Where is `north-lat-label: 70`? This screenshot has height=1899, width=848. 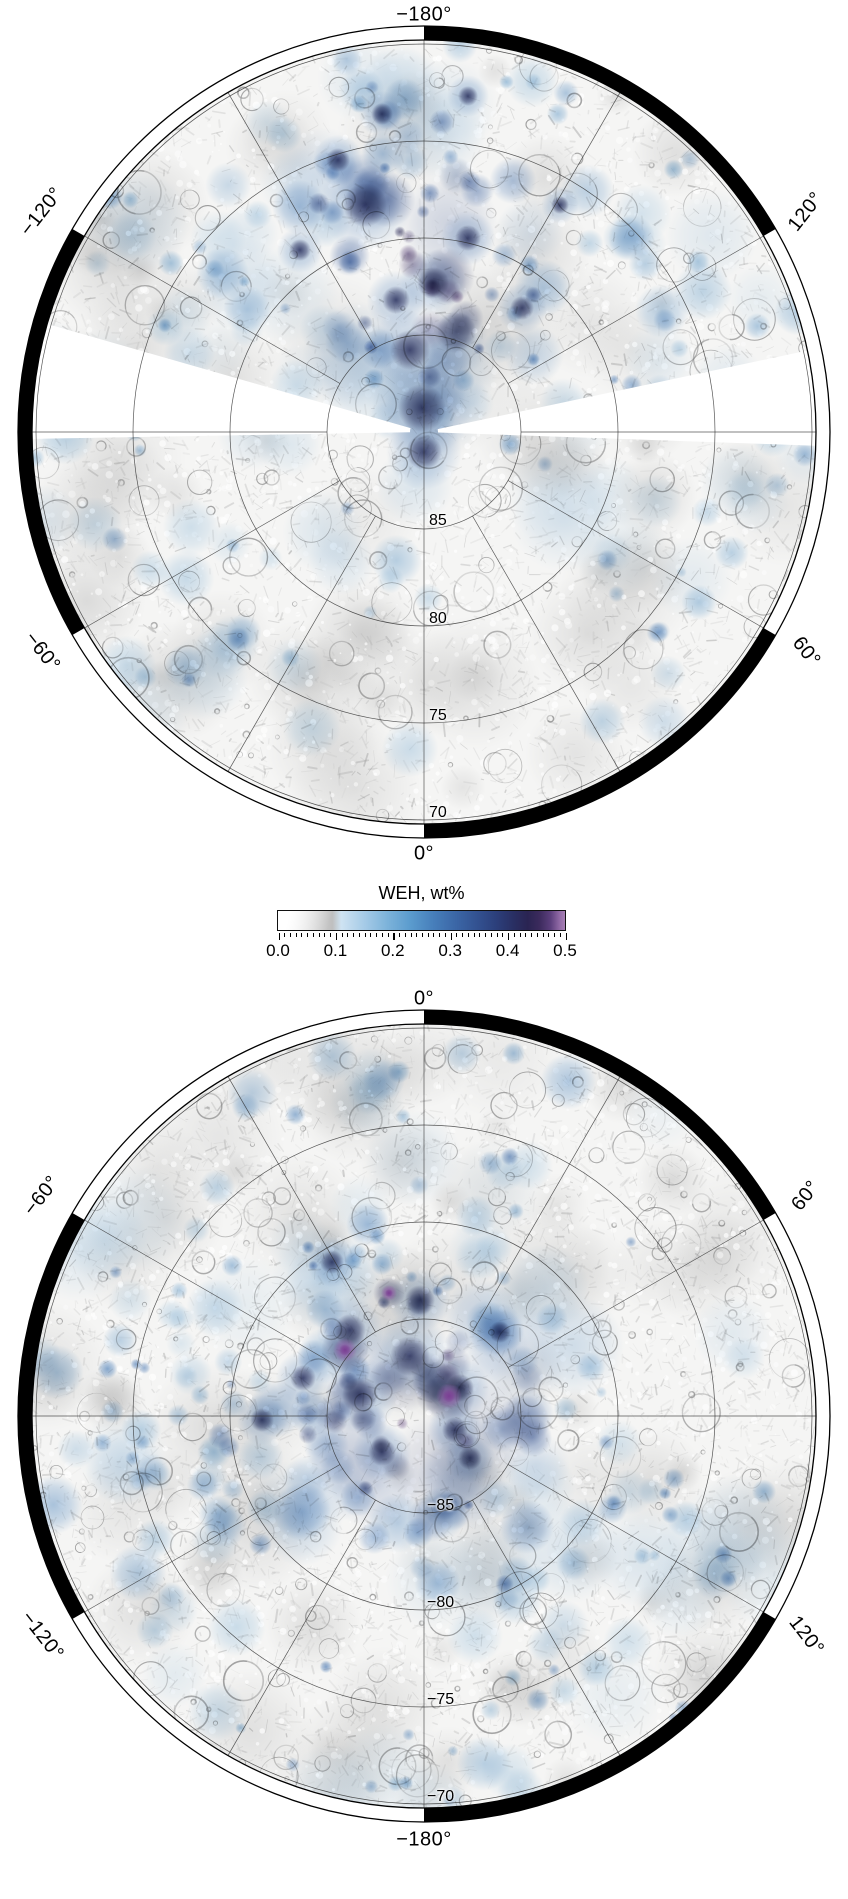 north-lat-label: 70 is located at coordinates (438, 812).